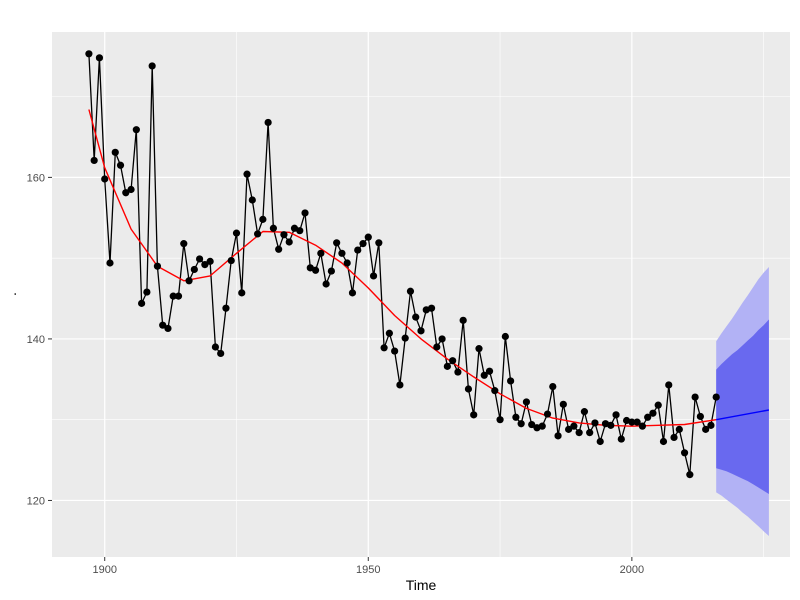  Describe the element at coordinates (632, 570) in the screenshot. I see `x-tick-label: 2000` at that location.